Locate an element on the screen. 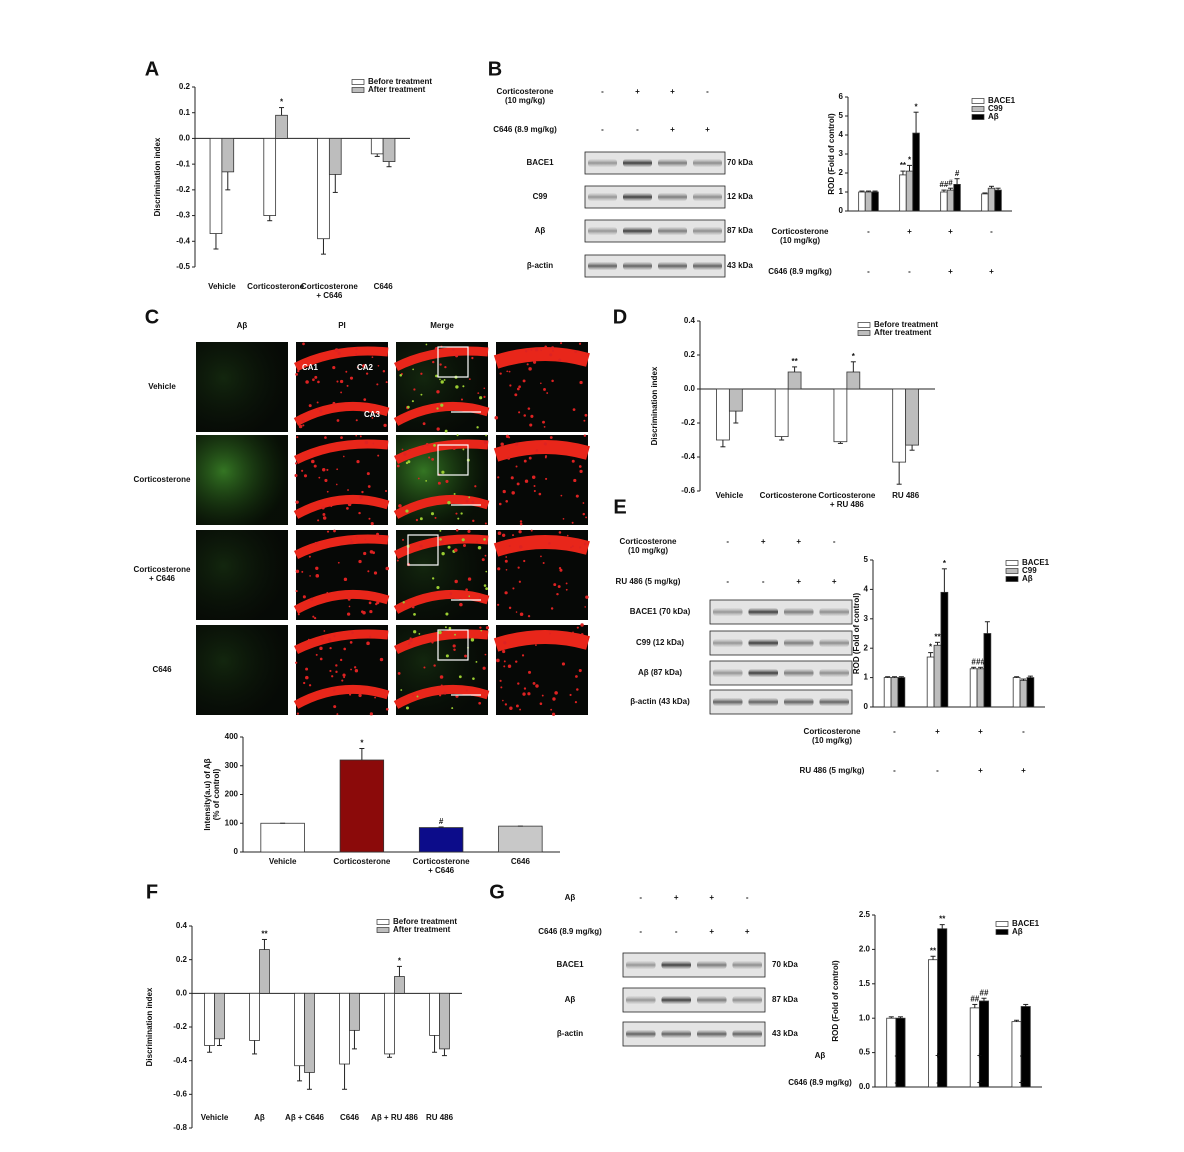 This screenshot has height=1152, width=1184. y-axis-label: ROD (Fold of control) is located at coordinates (835, 1001).